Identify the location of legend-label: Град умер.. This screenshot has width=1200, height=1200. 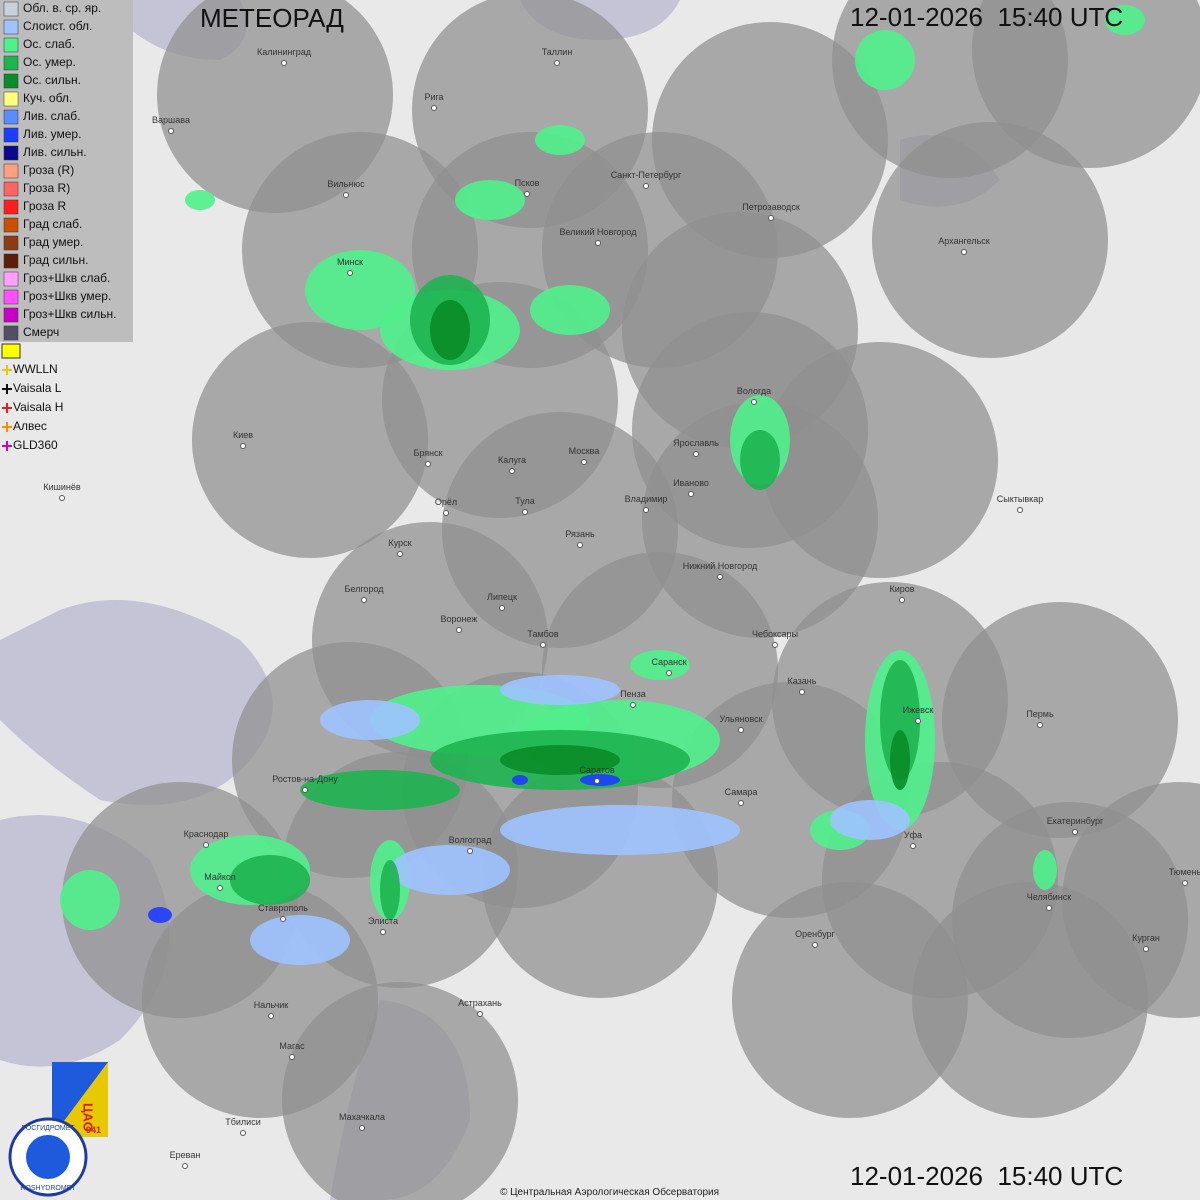
(53, 242).